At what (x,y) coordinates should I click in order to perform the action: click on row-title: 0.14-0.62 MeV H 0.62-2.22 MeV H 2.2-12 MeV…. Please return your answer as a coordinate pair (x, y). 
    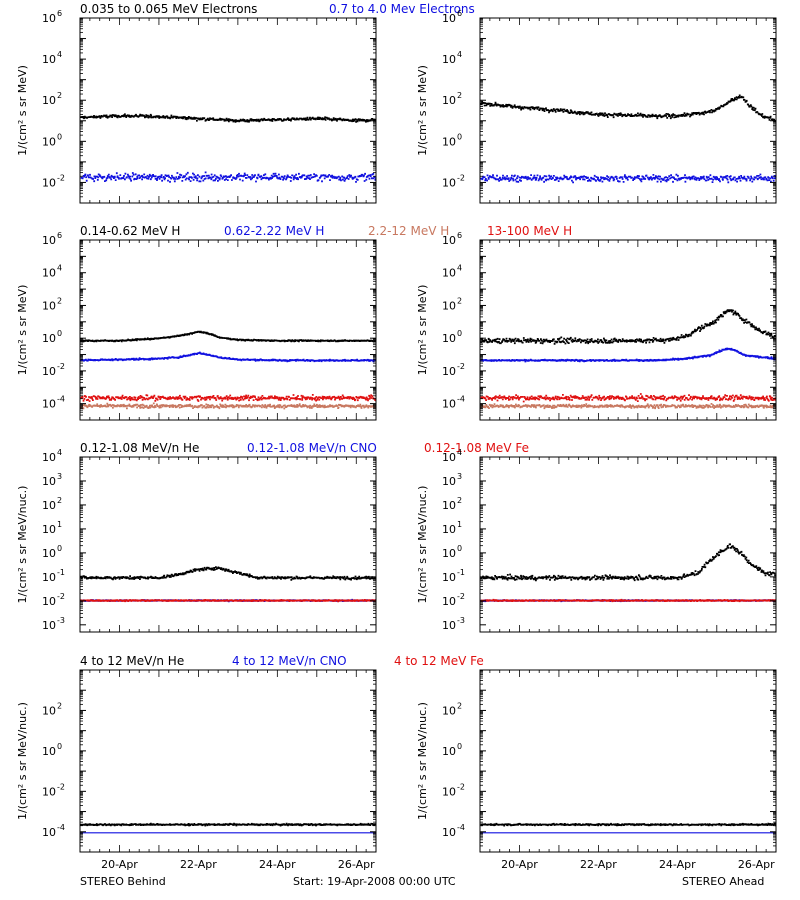
    Looking at the image, I should click on (326, 231).